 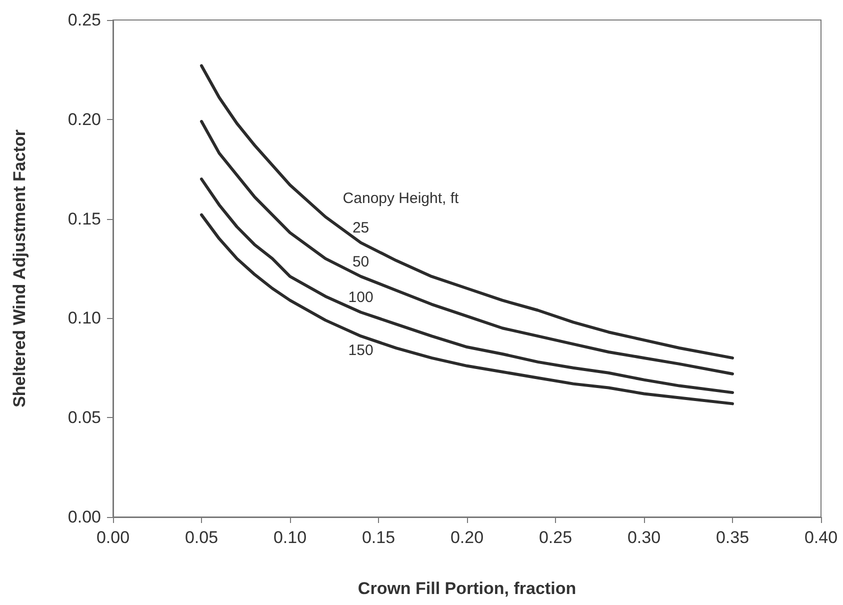 I want to click on x-tick-label: 0.20, so click(x=467, y=537).